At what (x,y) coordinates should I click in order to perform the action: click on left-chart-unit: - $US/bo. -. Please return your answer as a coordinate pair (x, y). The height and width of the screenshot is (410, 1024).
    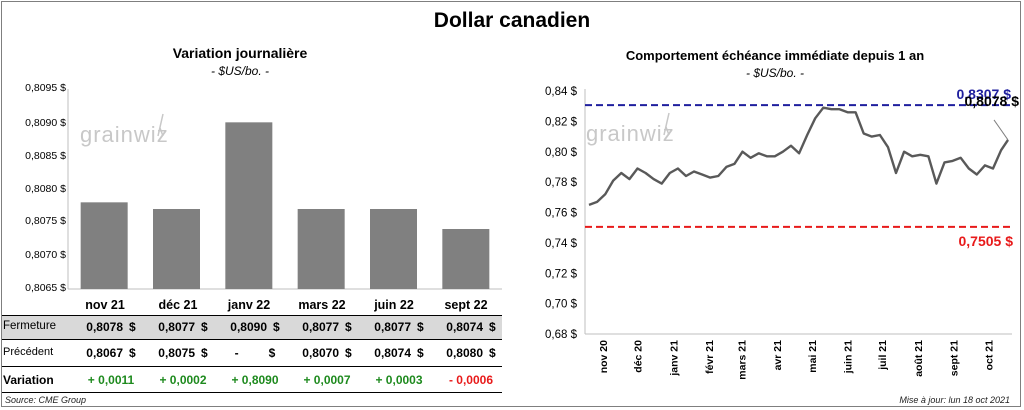
    Looking at the image, I should click on (240, 71).